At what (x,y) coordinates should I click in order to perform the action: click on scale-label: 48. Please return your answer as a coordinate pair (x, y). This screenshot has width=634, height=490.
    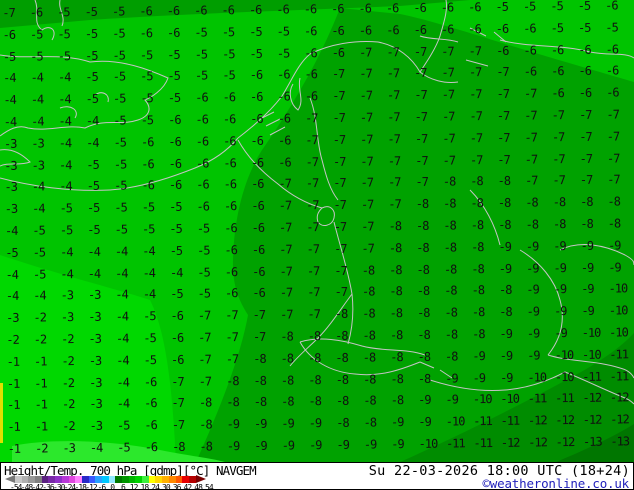
    Looking at the image, I should click on (198, 486).